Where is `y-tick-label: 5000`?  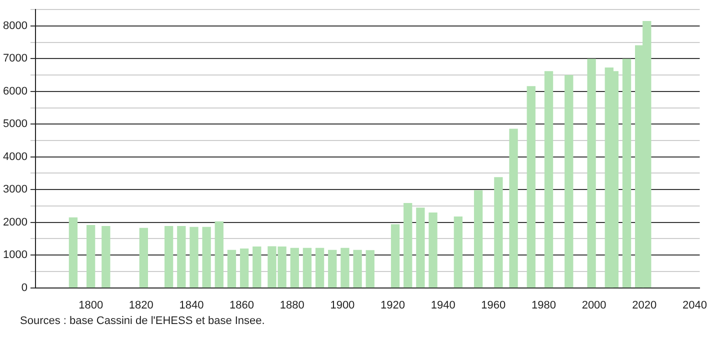 y-tick-label: 5000 is located at coordinates (15, 124).